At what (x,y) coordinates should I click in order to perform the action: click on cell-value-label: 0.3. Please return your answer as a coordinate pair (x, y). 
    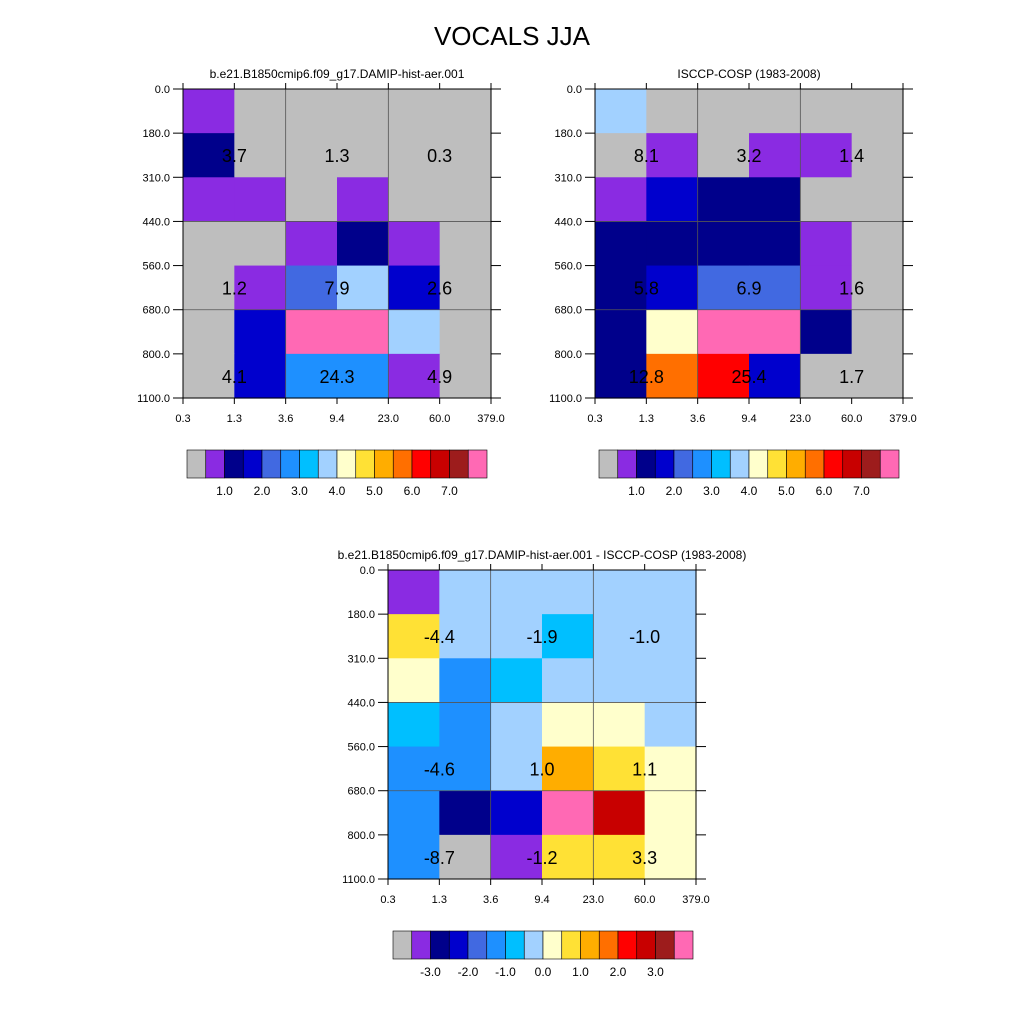
    Looking at the image, I should click on (439, 156).